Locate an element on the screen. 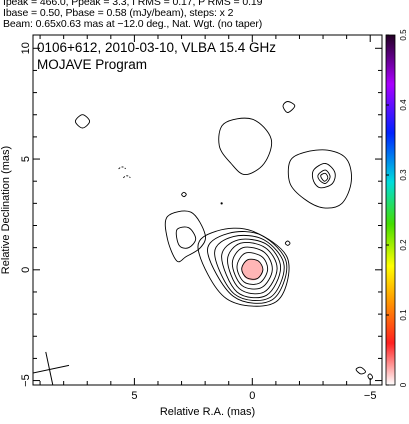 The image size is (409, 424). x-tick-label: 5 is located at coordinates (134, 396).